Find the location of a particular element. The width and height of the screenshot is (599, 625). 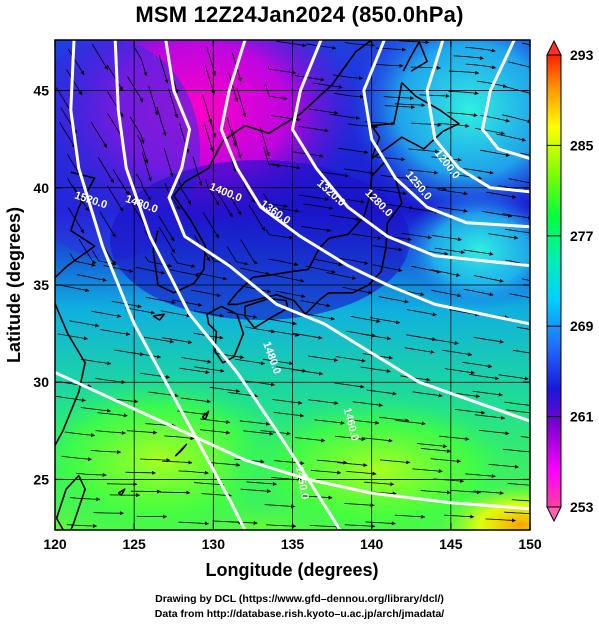

contour-label: 1450.0 is located at coordinates (302, 482).